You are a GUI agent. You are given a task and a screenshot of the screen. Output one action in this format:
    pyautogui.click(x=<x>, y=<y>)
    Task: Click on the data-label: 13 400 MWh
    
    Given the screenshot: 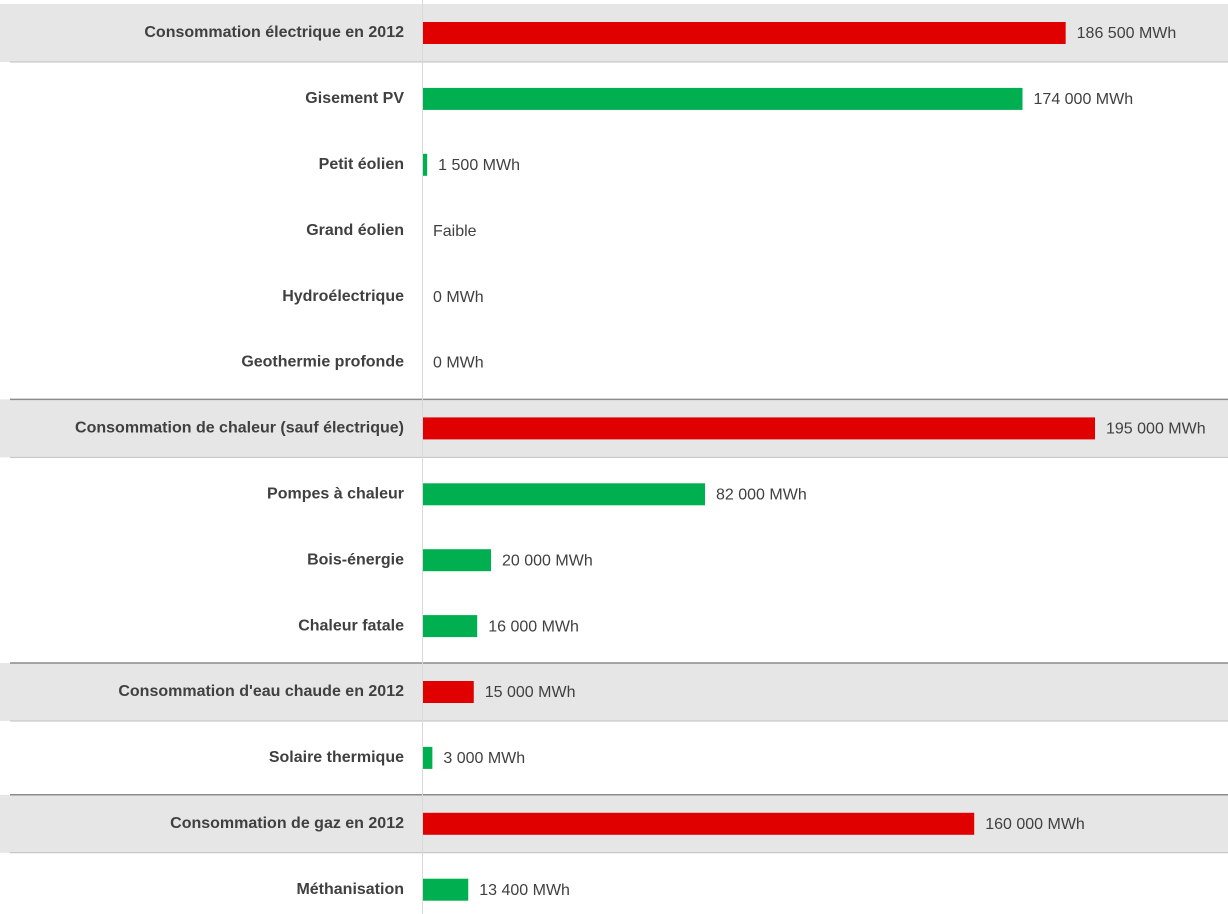 What is the action you would take?
    pyautogui.click(x=524, y=890)
    